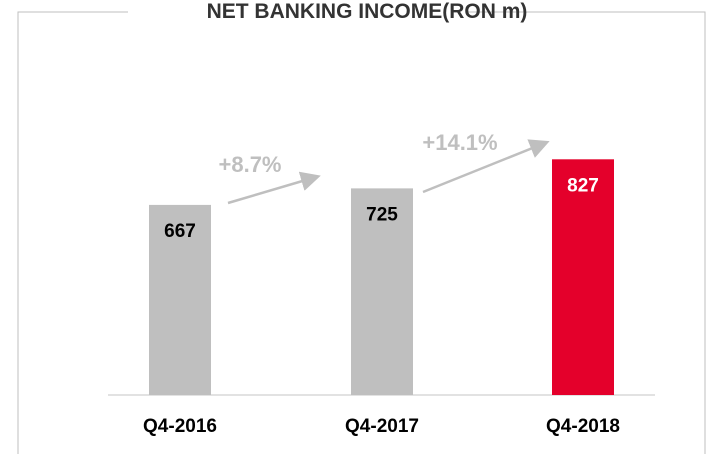  Describe the element at coordinates (72, 232) in the screenshot. I see `frame-left` at that location.